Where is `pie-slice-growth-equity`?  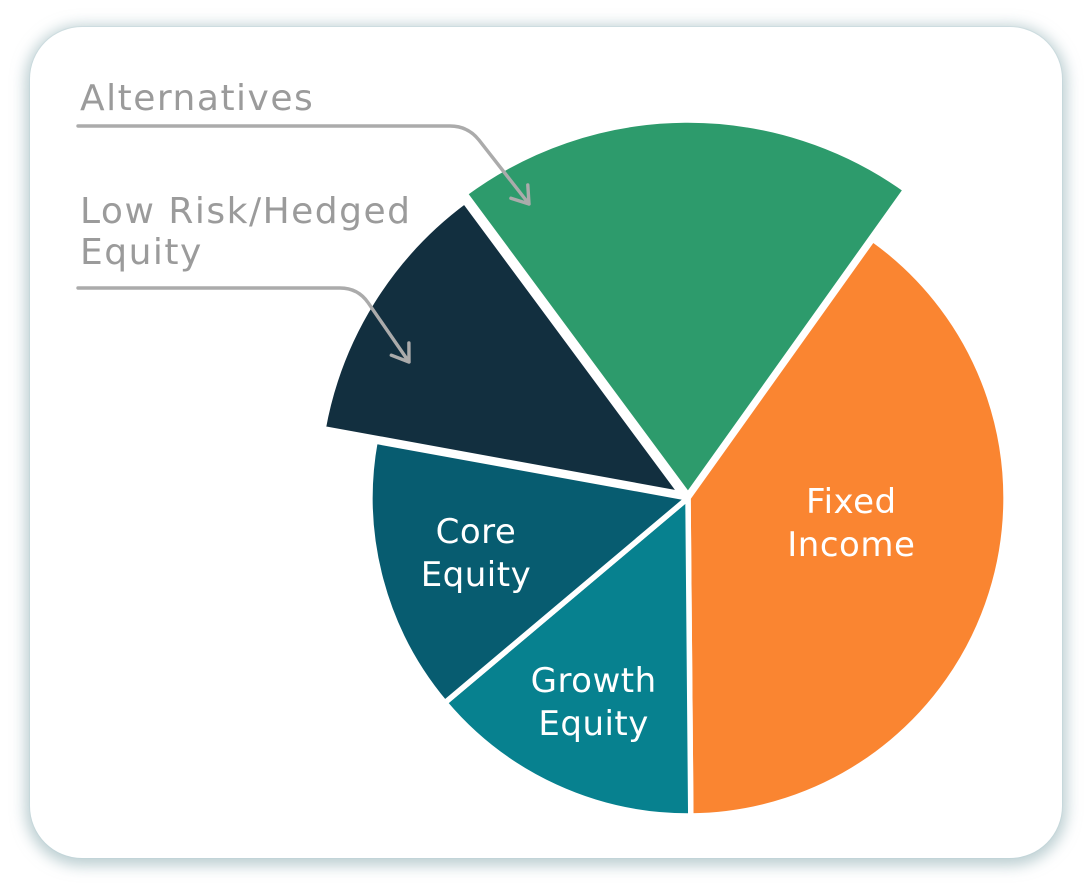 pie-slice-growth-equity is located at coordinates (568, 657).